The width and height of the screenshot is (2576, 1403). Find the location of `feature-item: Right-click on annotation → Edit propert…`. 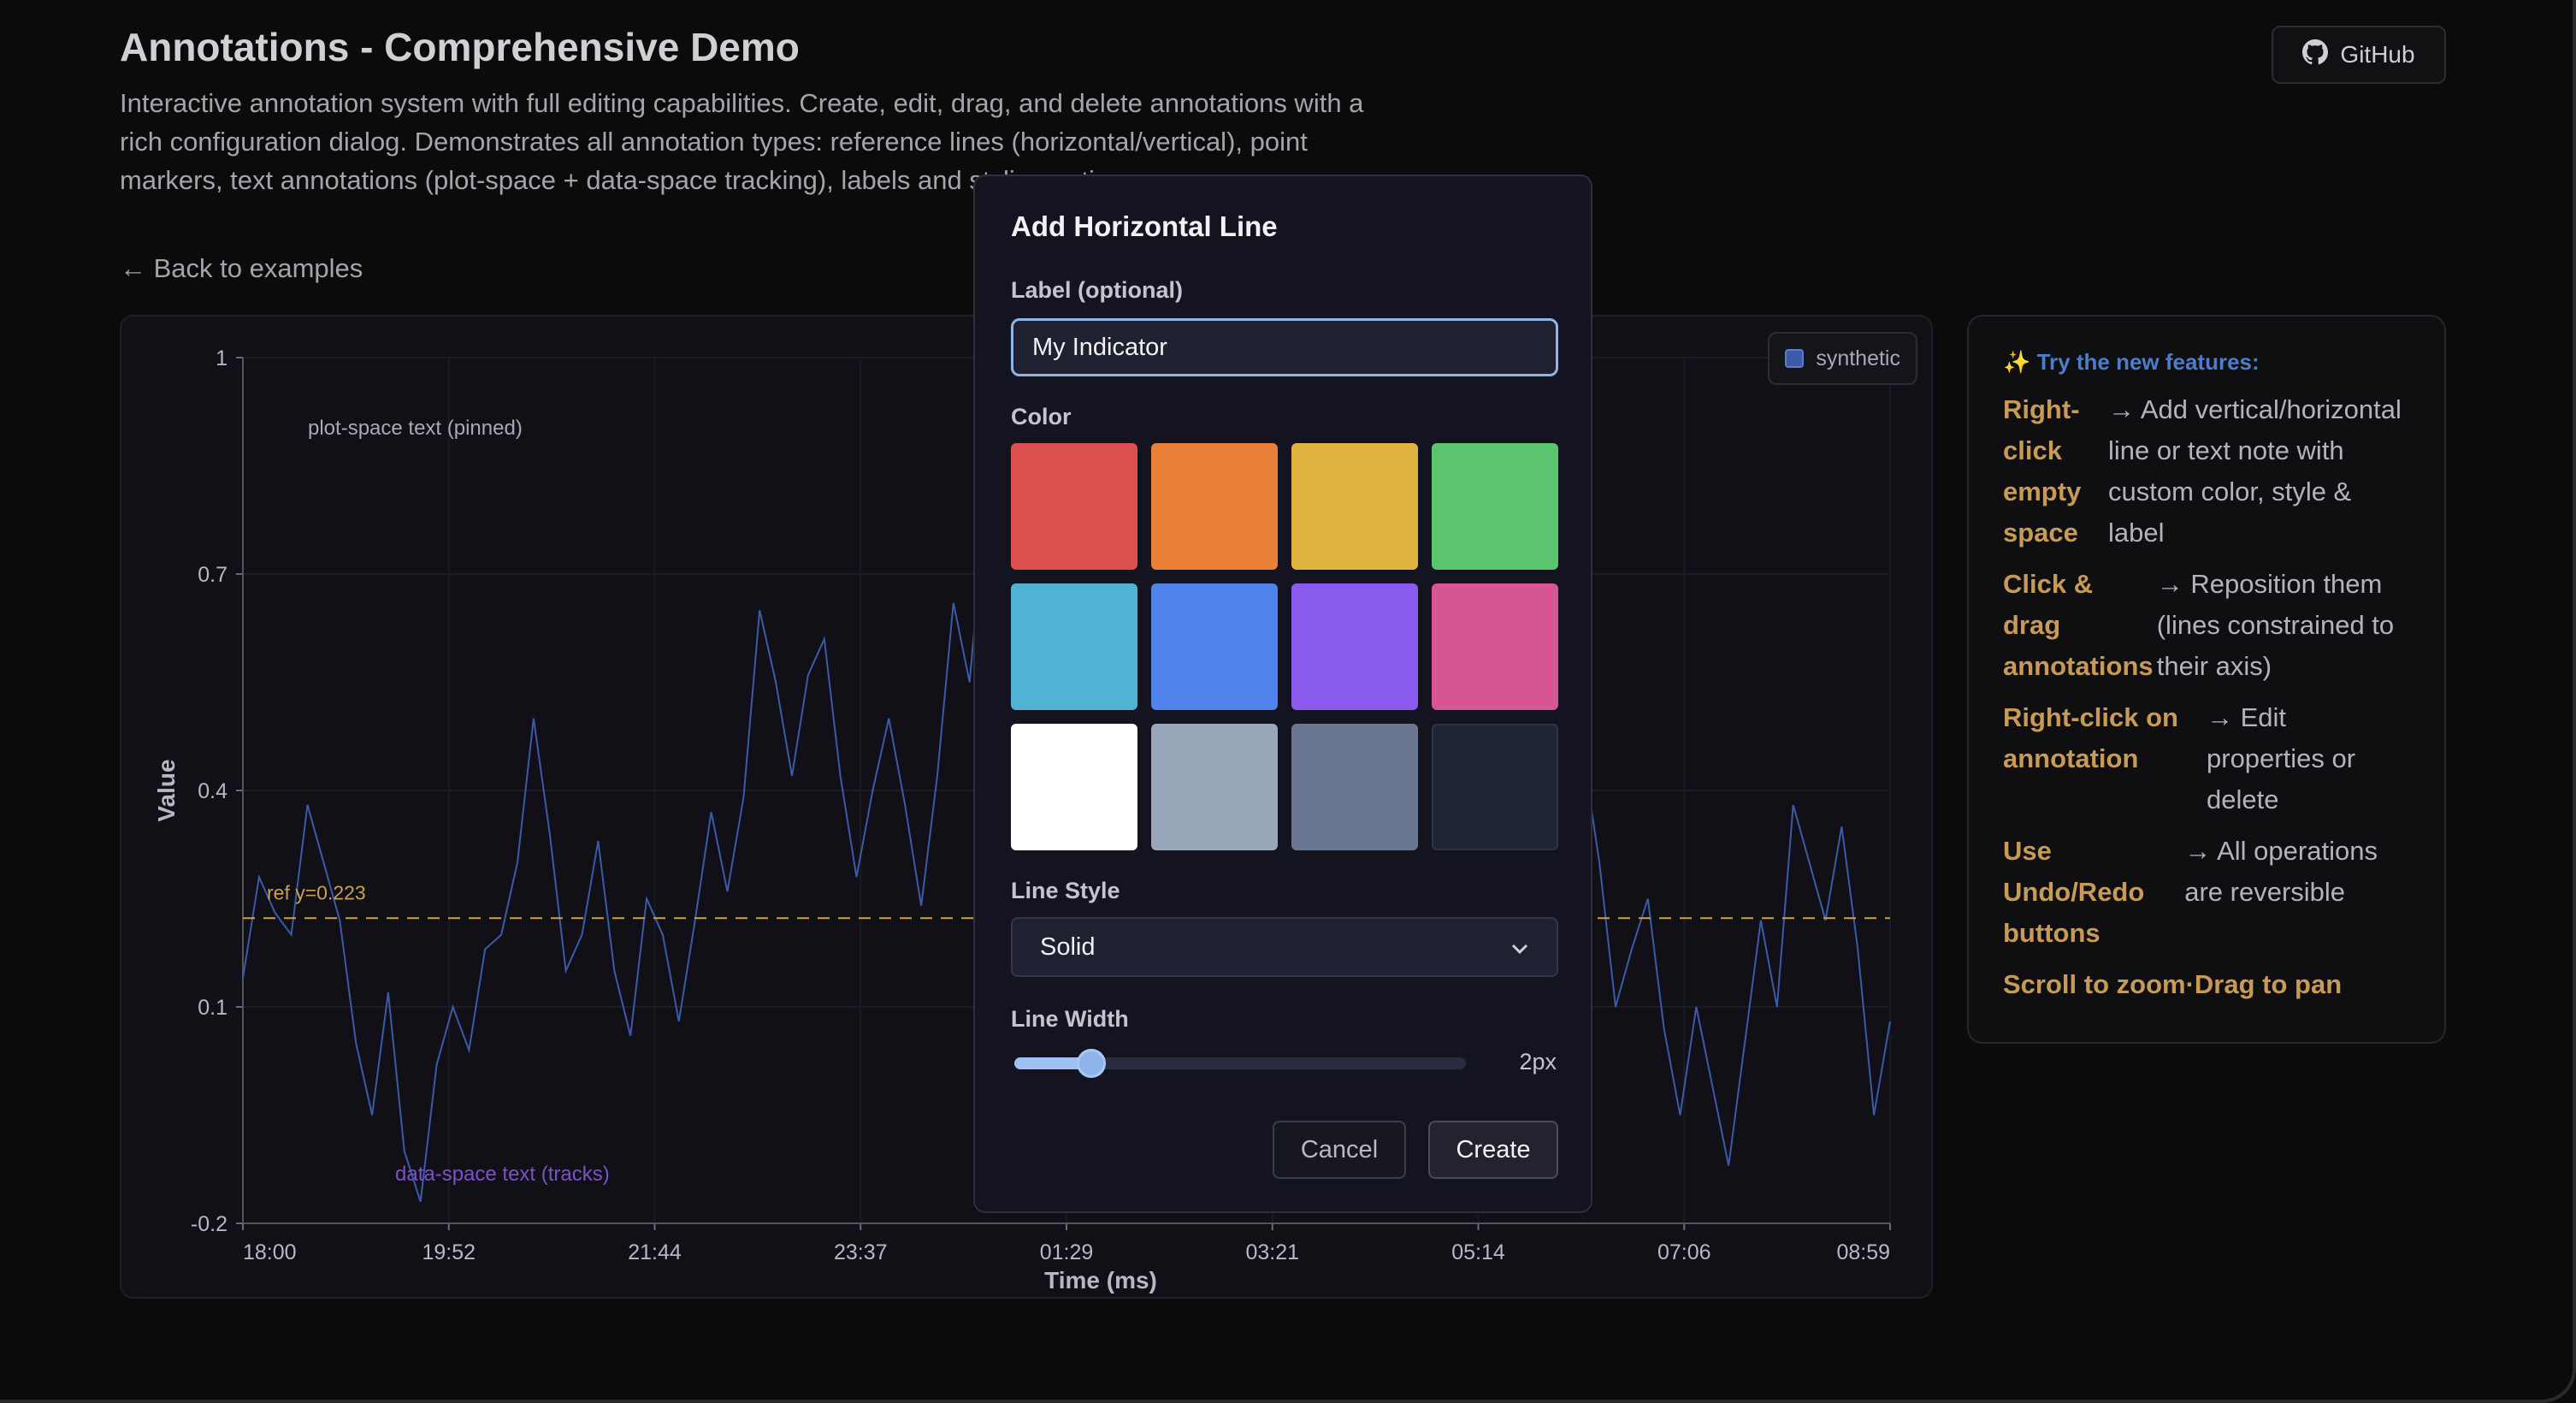

feature-item: Right-click on annotation → Edit propert… is located at coordinates (2206, 758).